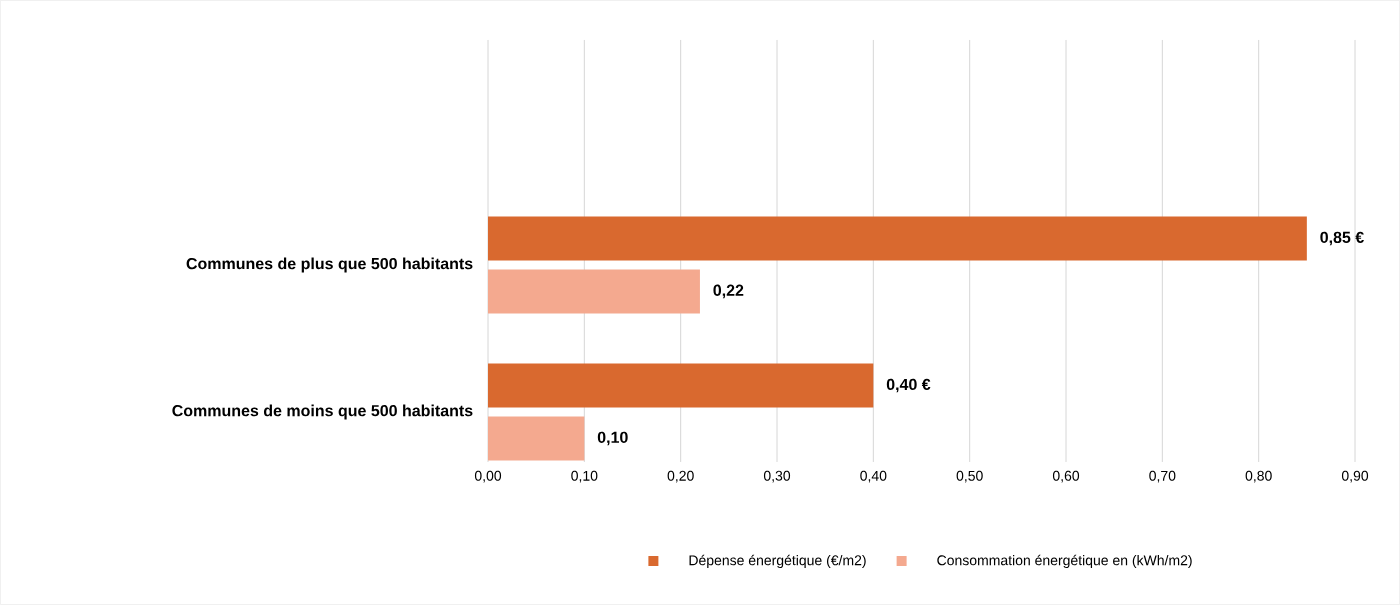 The width and height of the screenshot is (1400, 605). I want to click on x-tick-label: 0,80, so click(1258, 476).